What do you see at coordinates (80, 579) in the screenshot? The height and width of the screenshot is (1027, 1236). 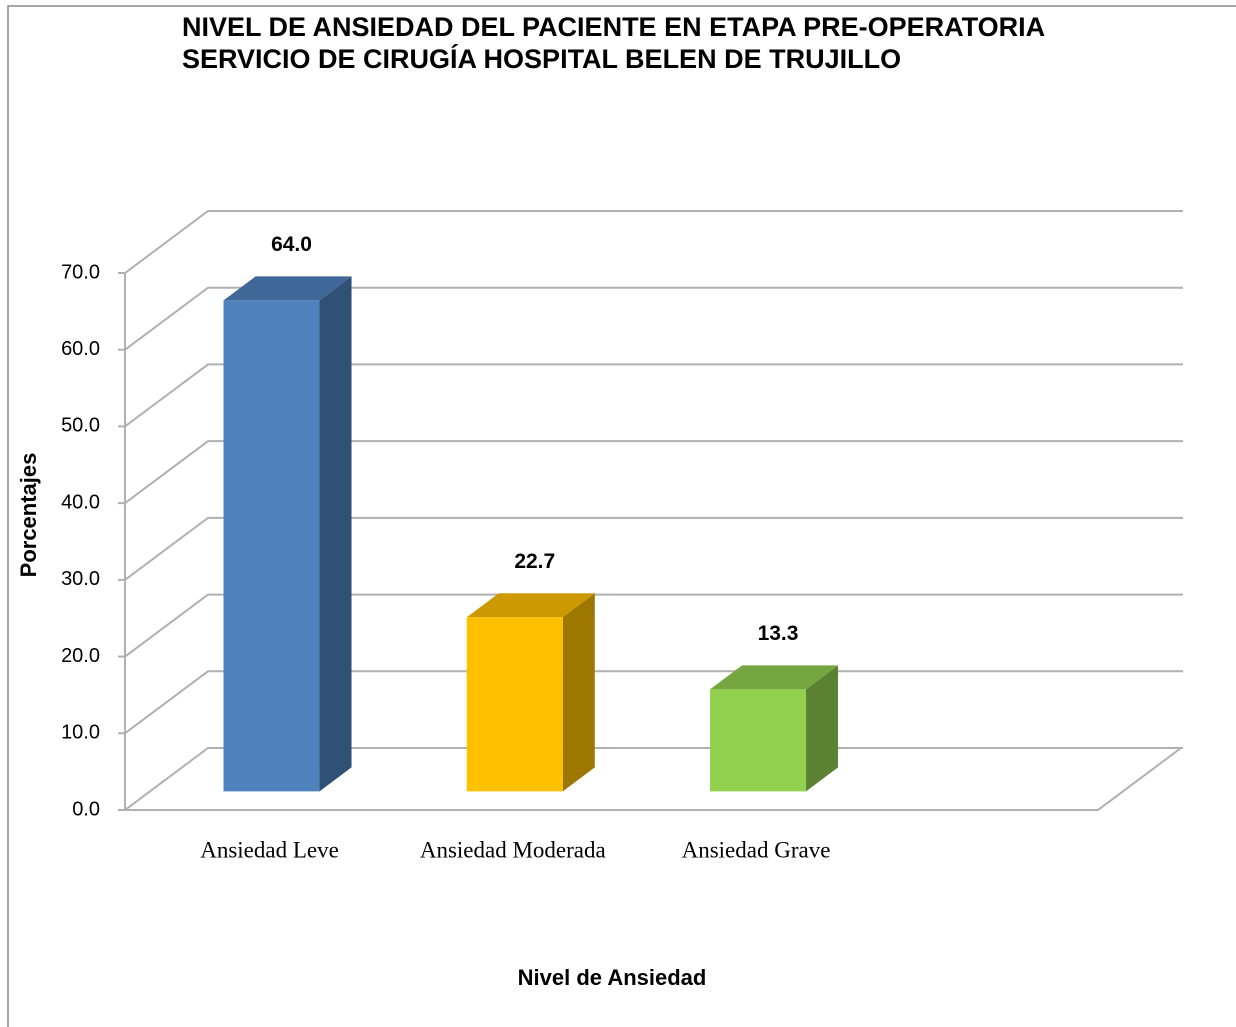 I see `y-tick-label: 30.0` at bounding box center [80, 579].